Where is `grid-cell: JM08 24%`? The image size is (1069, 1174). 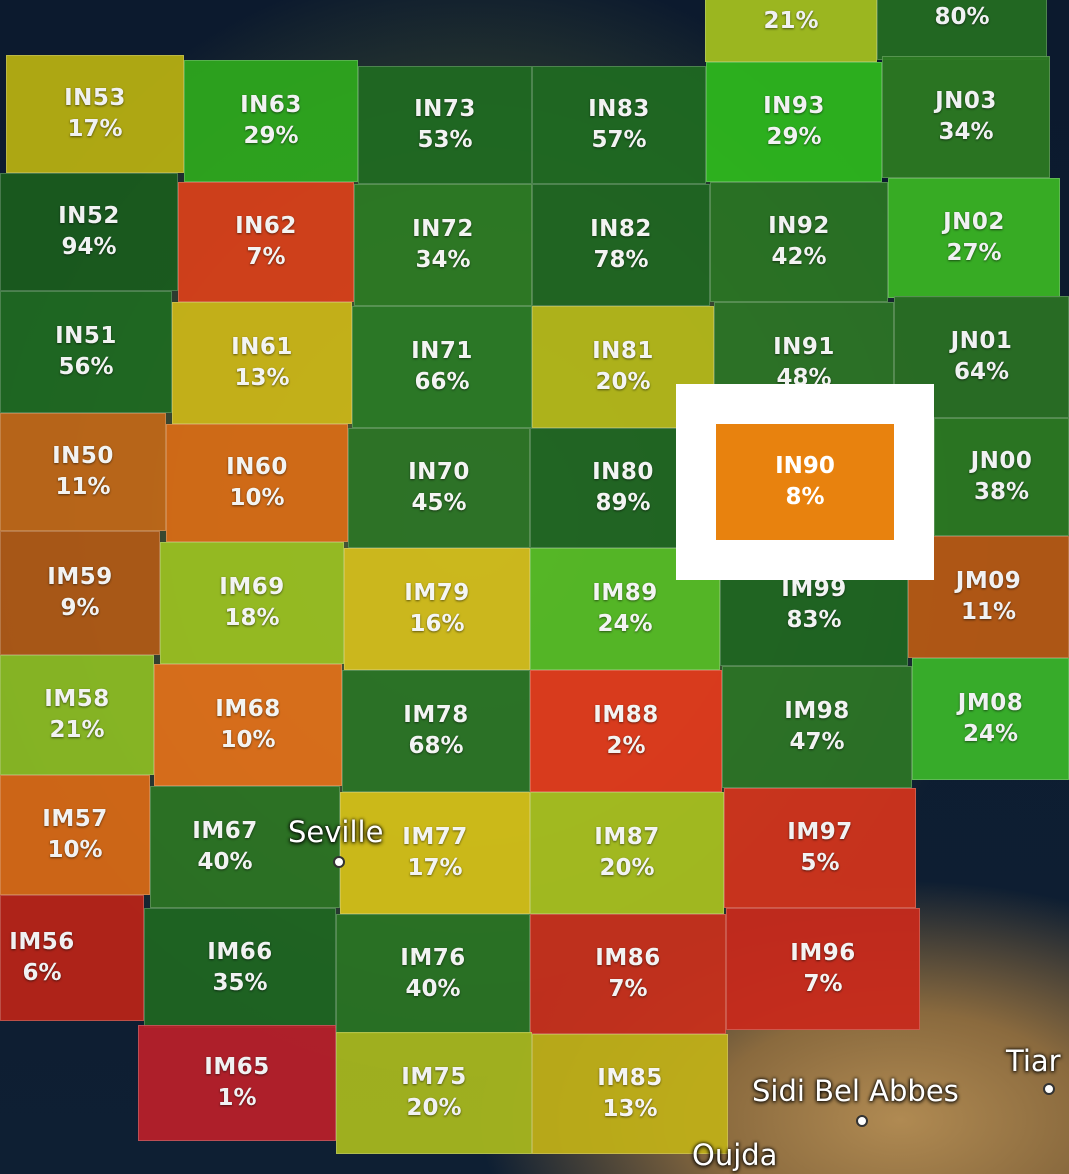 grid-cell: JM08 24% is located at coordinates (990, 719).